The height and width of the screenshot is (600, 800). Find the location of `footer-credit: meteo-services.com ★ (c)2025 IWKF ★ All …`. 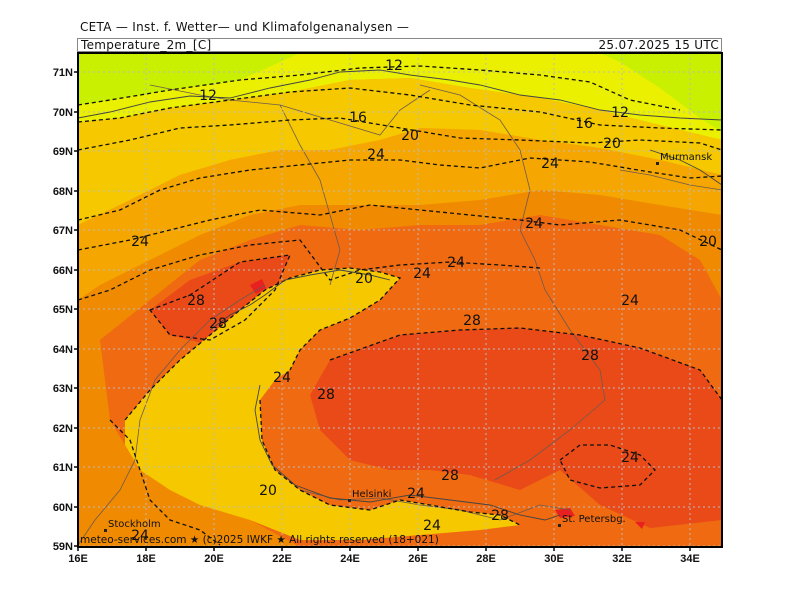

footer-credit: meteo-services.com ★ (c)2025 IWKF ★ All … is located at coordinates (259, 540).